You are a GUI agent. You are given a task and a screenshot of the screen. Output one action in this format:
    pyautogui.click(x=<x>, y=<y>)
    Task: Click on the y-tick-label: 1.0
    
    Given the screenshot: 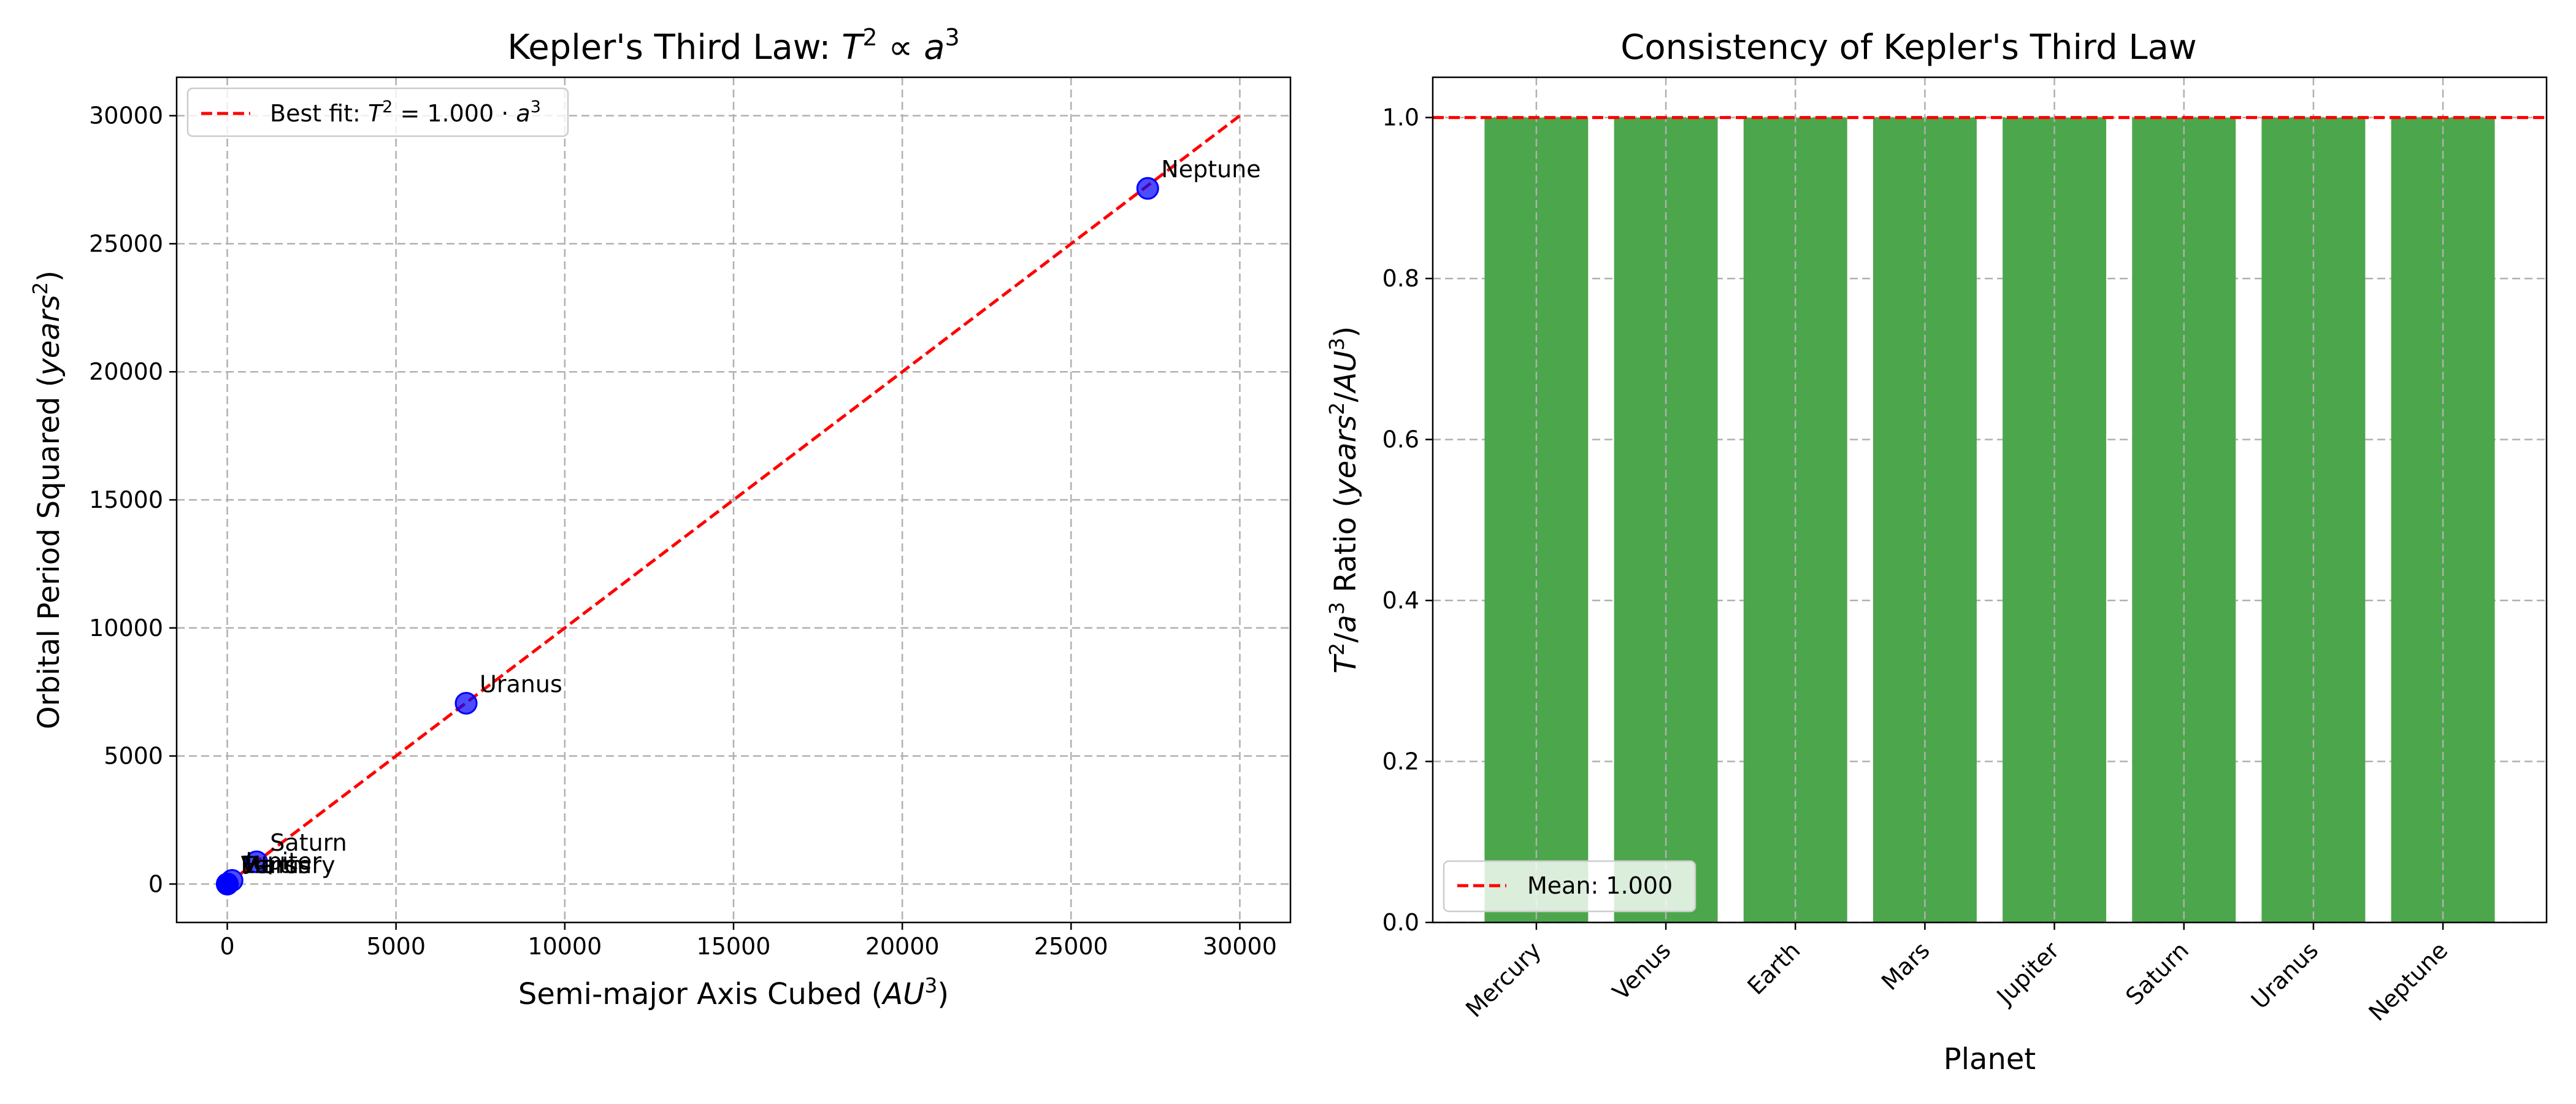 What is the action you would take?
    pyautogui.click(x=1400, y=117)
    